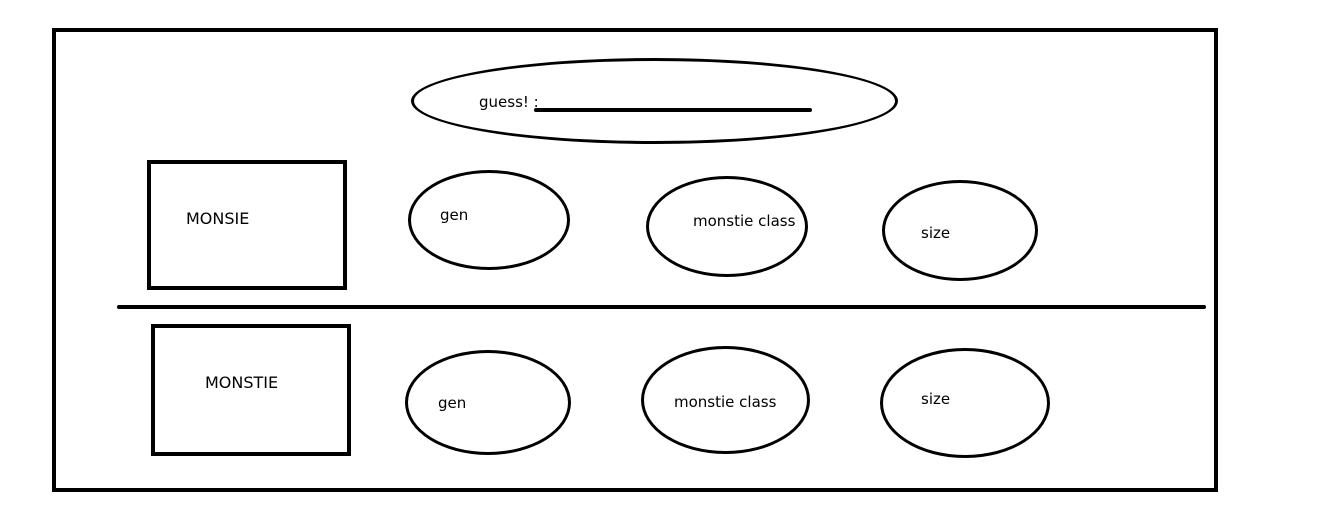 This screenshot has width=1322, height=532. I want to click on row-divider, so click(661, 307).